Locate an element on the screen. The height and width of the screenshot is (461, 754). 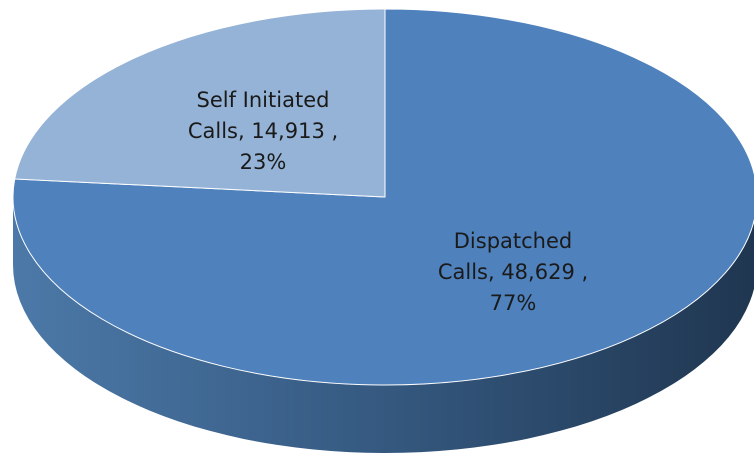
data-label-line: Dispatched is located at coordinates (513, 241).